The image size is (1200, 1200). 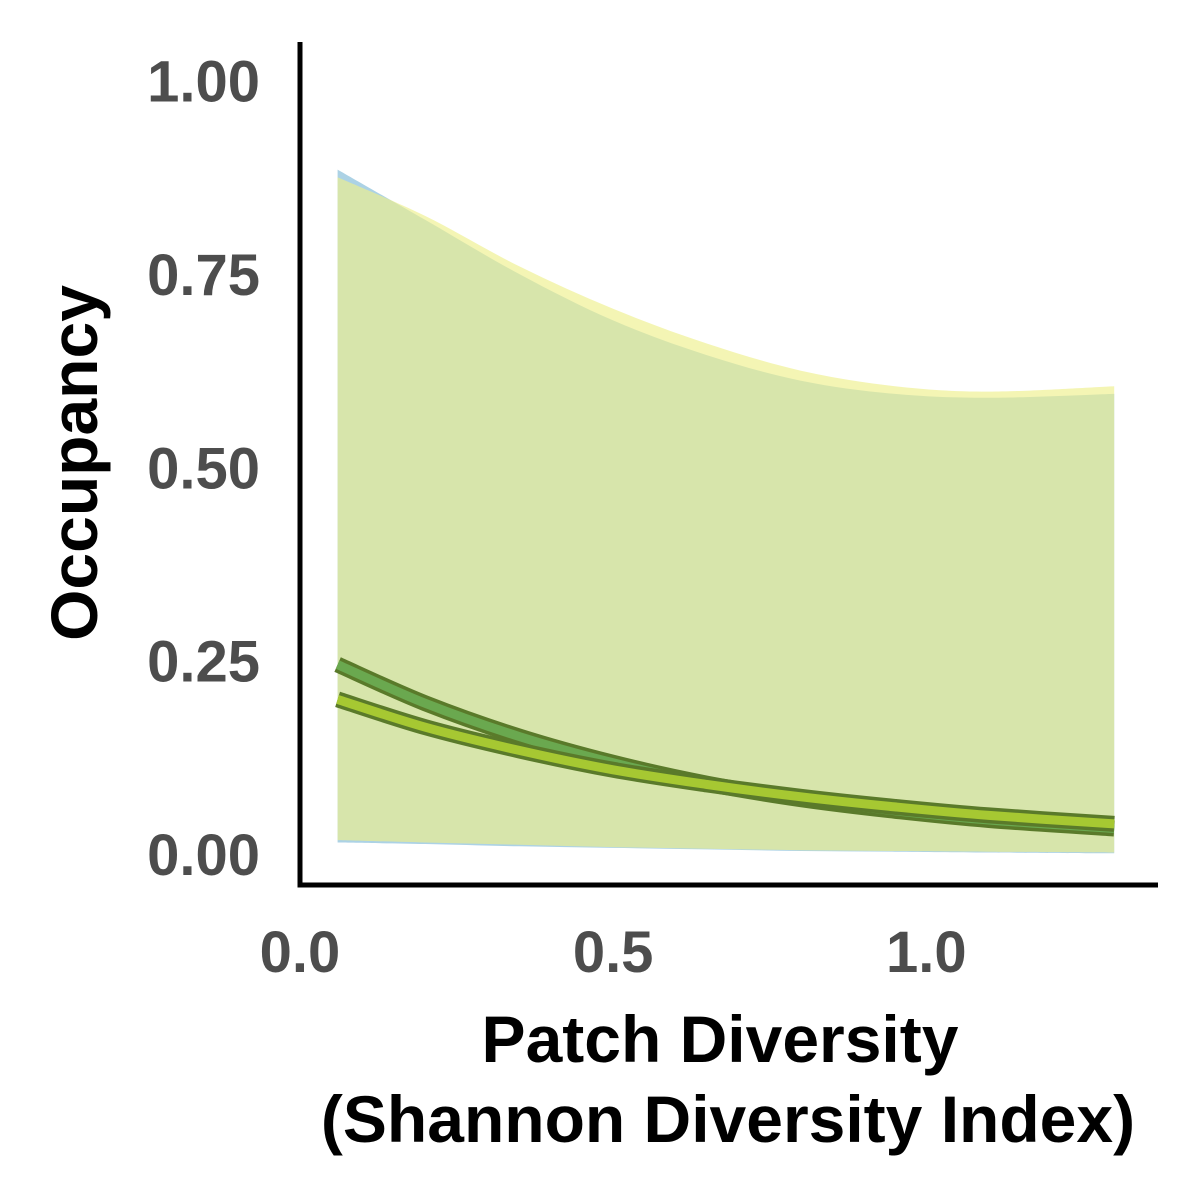 I want to click on x-axis-title-line2: (Shannon Diversity Index), so click(x=728, y=1119).